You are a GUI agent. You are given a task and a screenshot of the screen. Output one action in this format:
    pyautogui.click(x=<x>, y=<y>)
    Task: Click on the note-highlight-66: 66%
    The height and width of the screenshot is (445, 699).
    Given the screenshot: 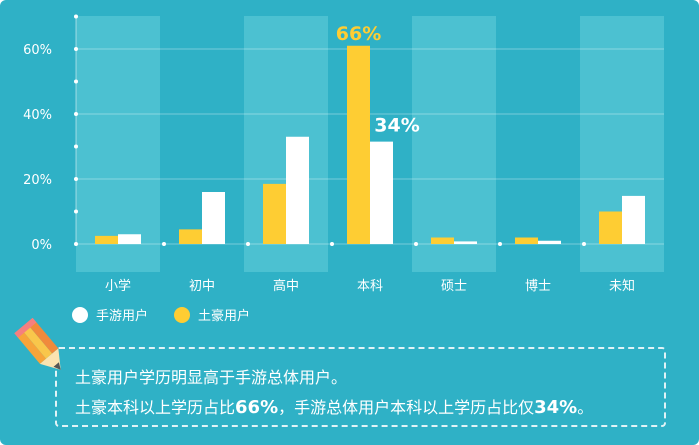 What is the action you would take?
    pyautogui.click(x=257, y=407)
    